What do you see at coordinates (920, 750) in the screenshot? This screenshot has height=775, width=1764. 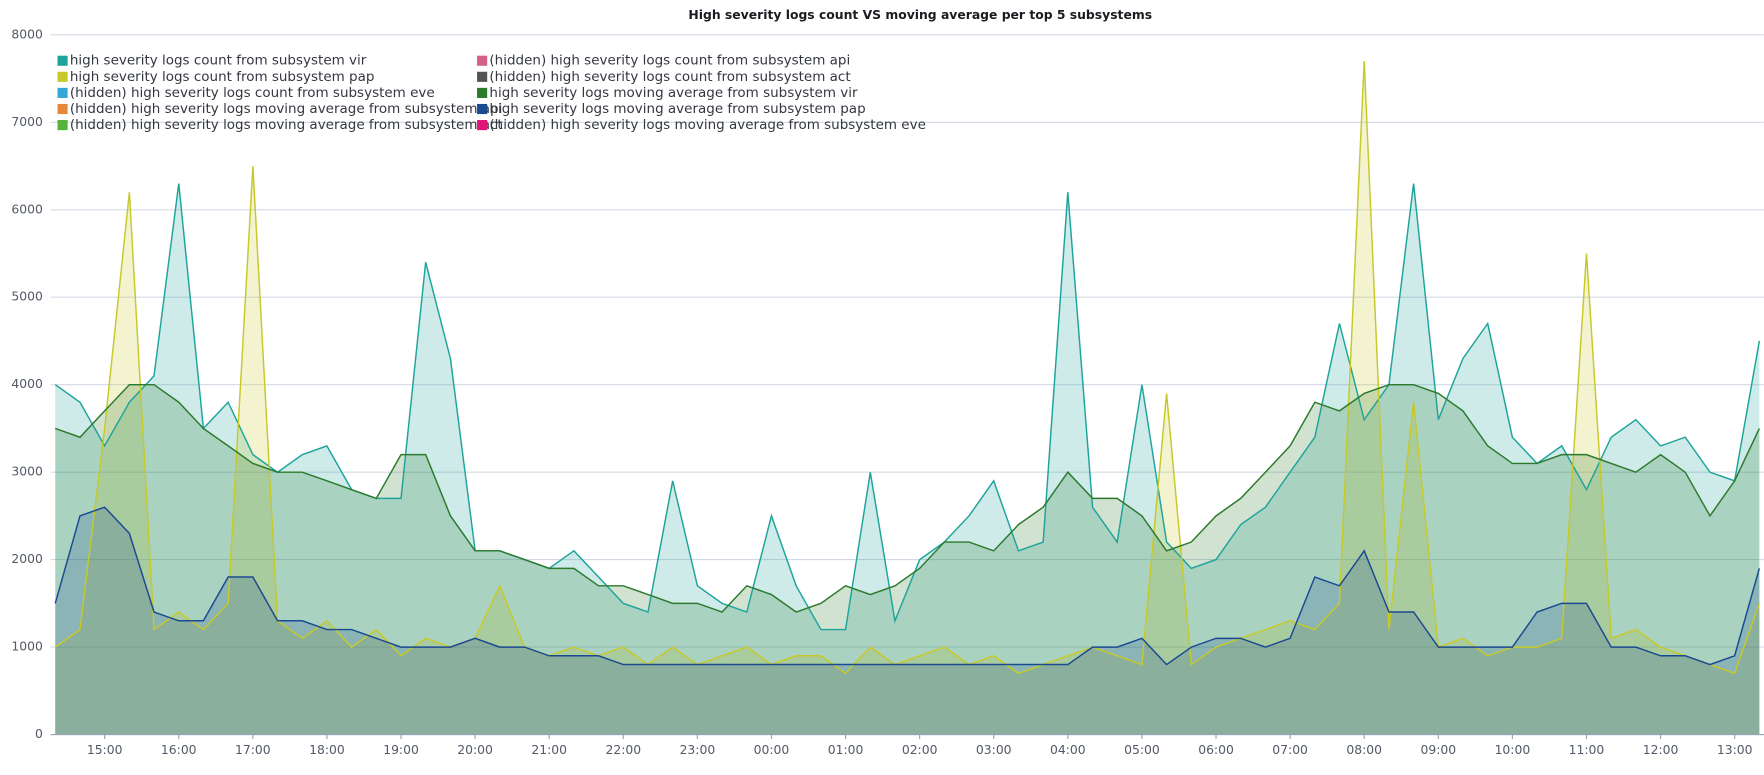 I see `x-tick-label: 02:00` at bounding box center [920, 750].